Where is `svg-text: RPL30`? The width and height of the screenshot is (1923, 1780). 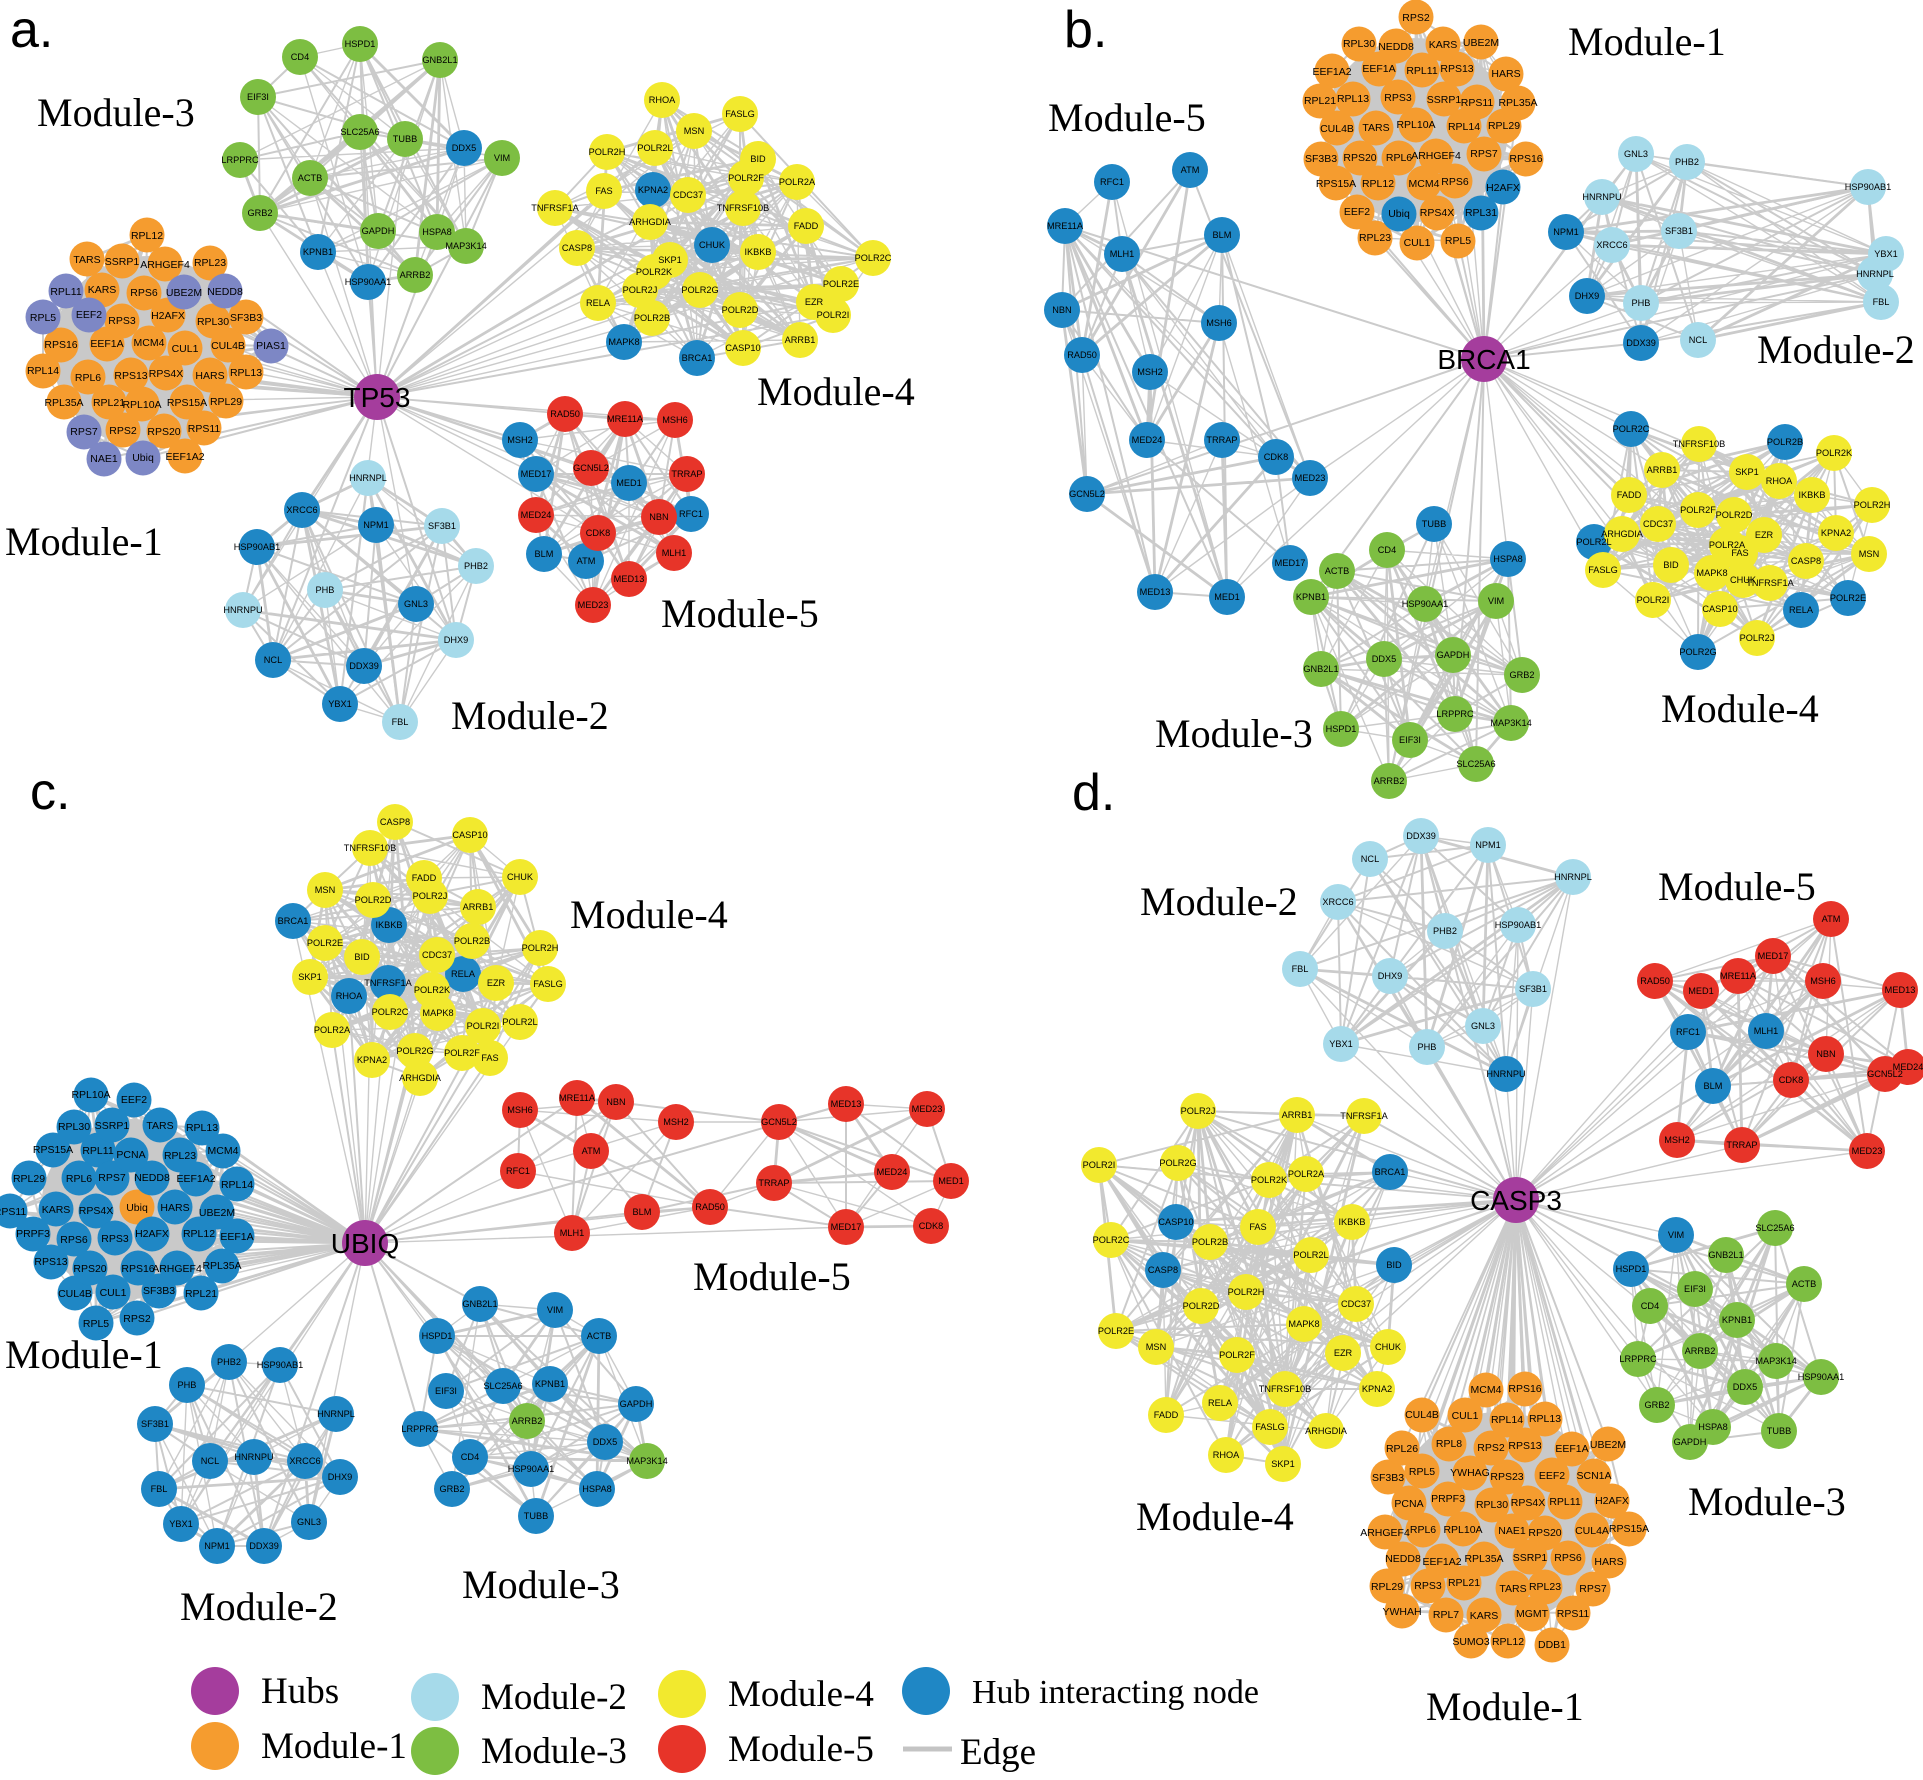
svg-text: RPL30 is located at coordinates (74, 1127).